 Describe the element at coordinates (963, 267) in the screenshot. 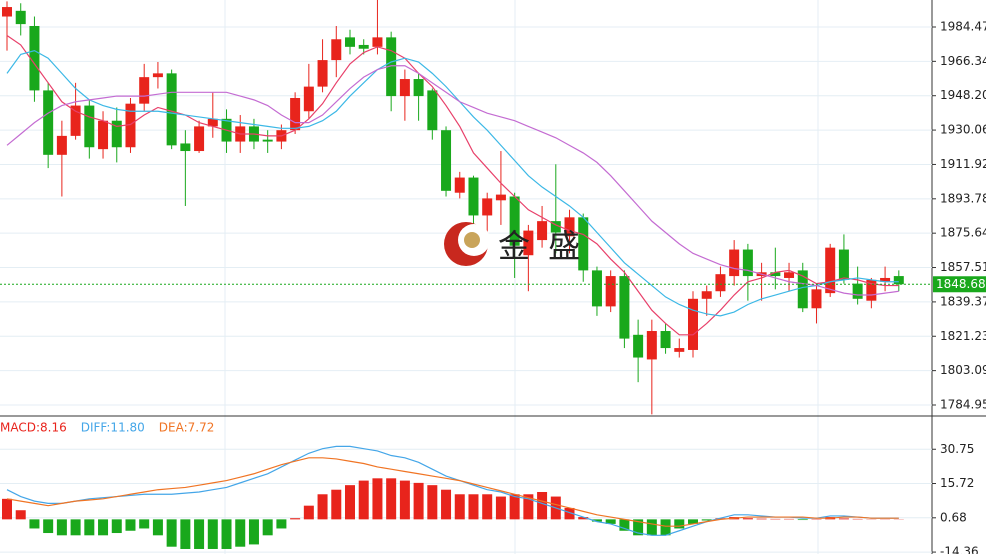

I see `y-tick-label: 1857.51` at that location.